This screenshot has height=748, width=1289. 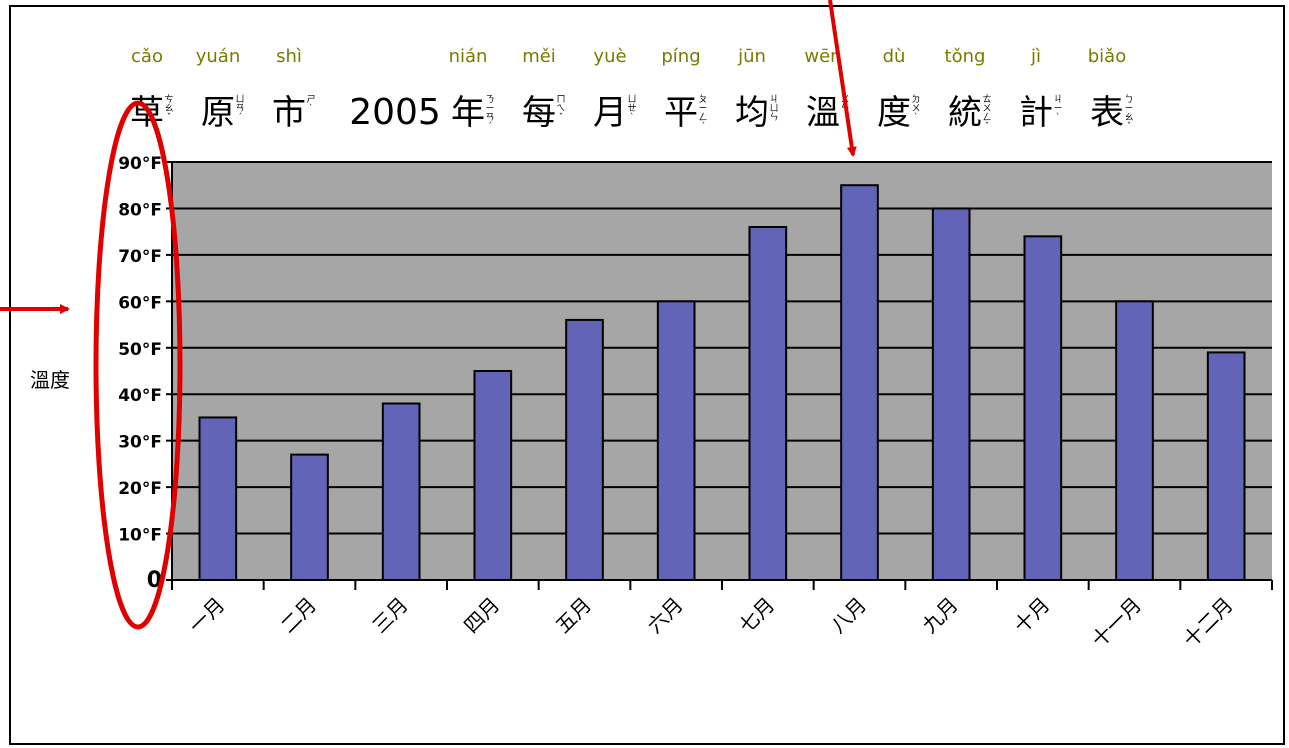 What do you see at coordinates (140, 210) in the screenshot?
I see `y-tick-label-80: 80°F` at bounding box center [140, 210].